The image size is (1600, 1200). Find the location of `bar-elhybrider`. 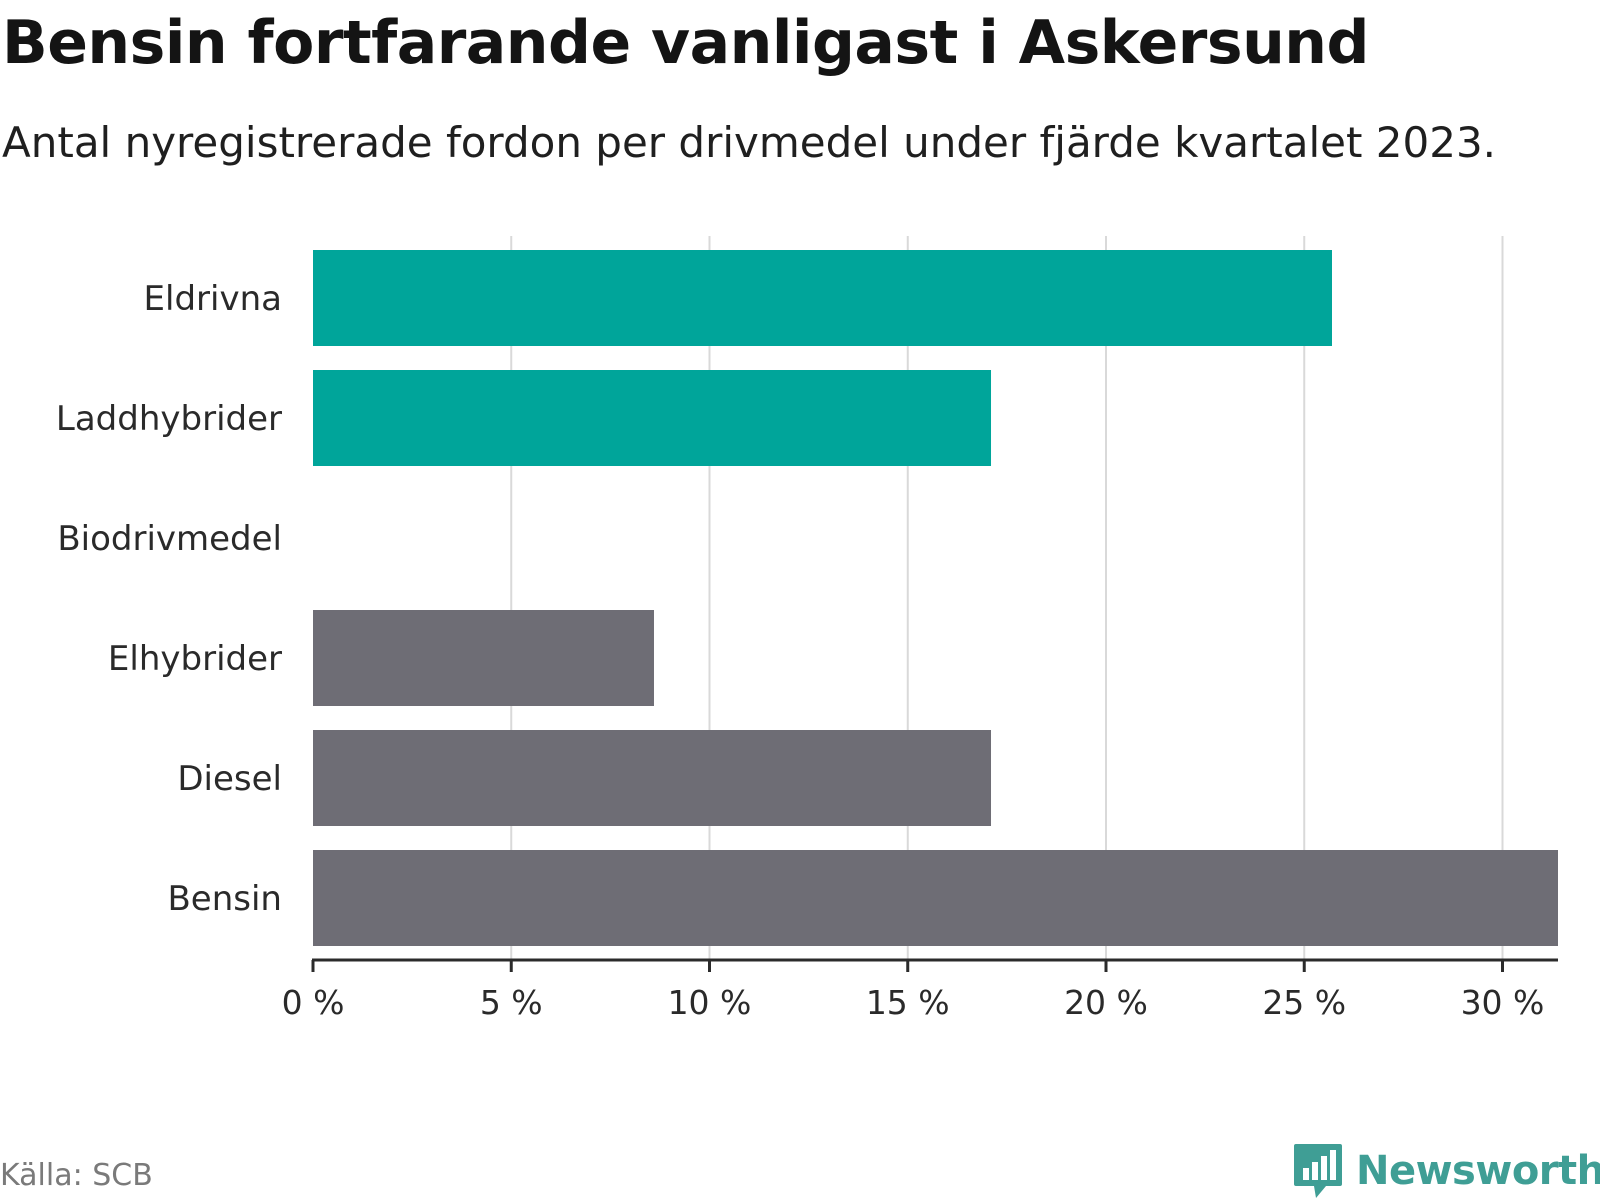

bar-elhybrider is located at coordinates (483, 658).